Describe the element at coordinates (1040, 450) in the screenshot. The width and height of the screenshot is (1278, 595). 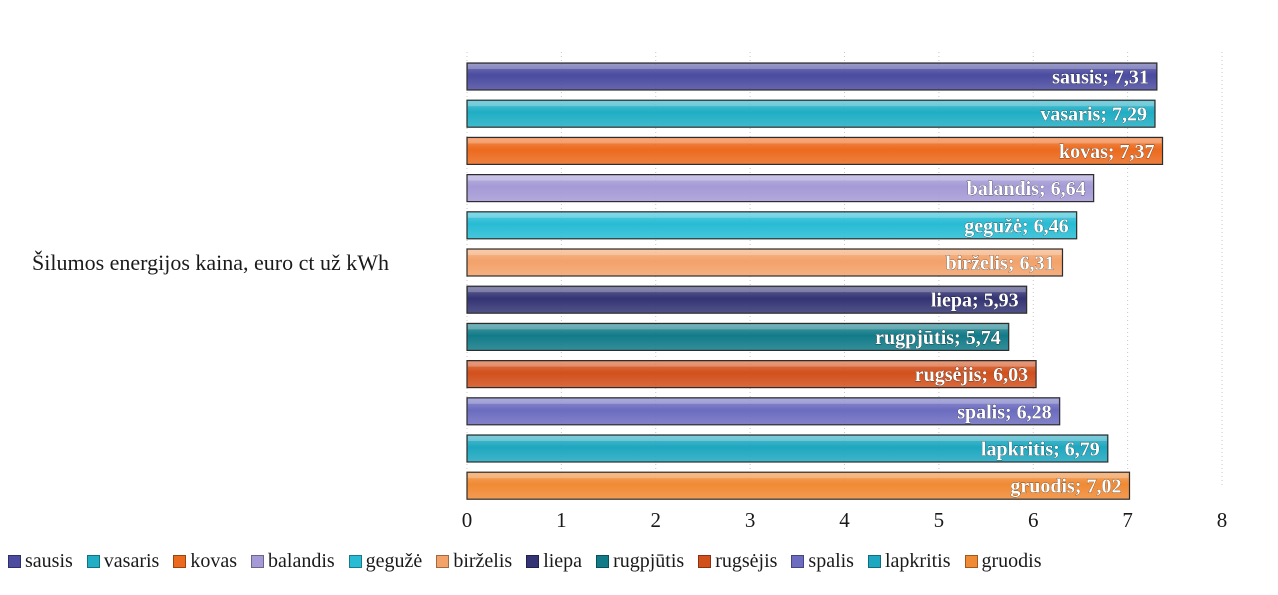
I see `data-label: lapkritis; 6,79` at that location.